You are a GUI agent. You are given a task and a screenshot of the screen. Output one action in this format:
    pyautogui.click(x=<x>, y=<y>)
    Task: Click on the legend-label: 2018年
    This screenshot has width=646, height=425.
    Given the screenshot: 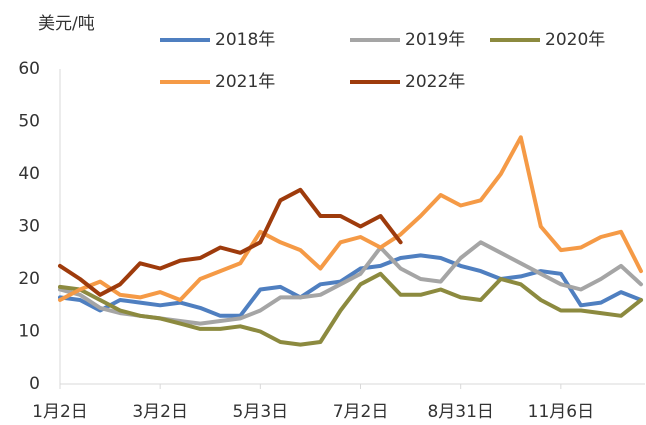 What is the action you would take?
    pyautogui.click(x=245, y=40)
    